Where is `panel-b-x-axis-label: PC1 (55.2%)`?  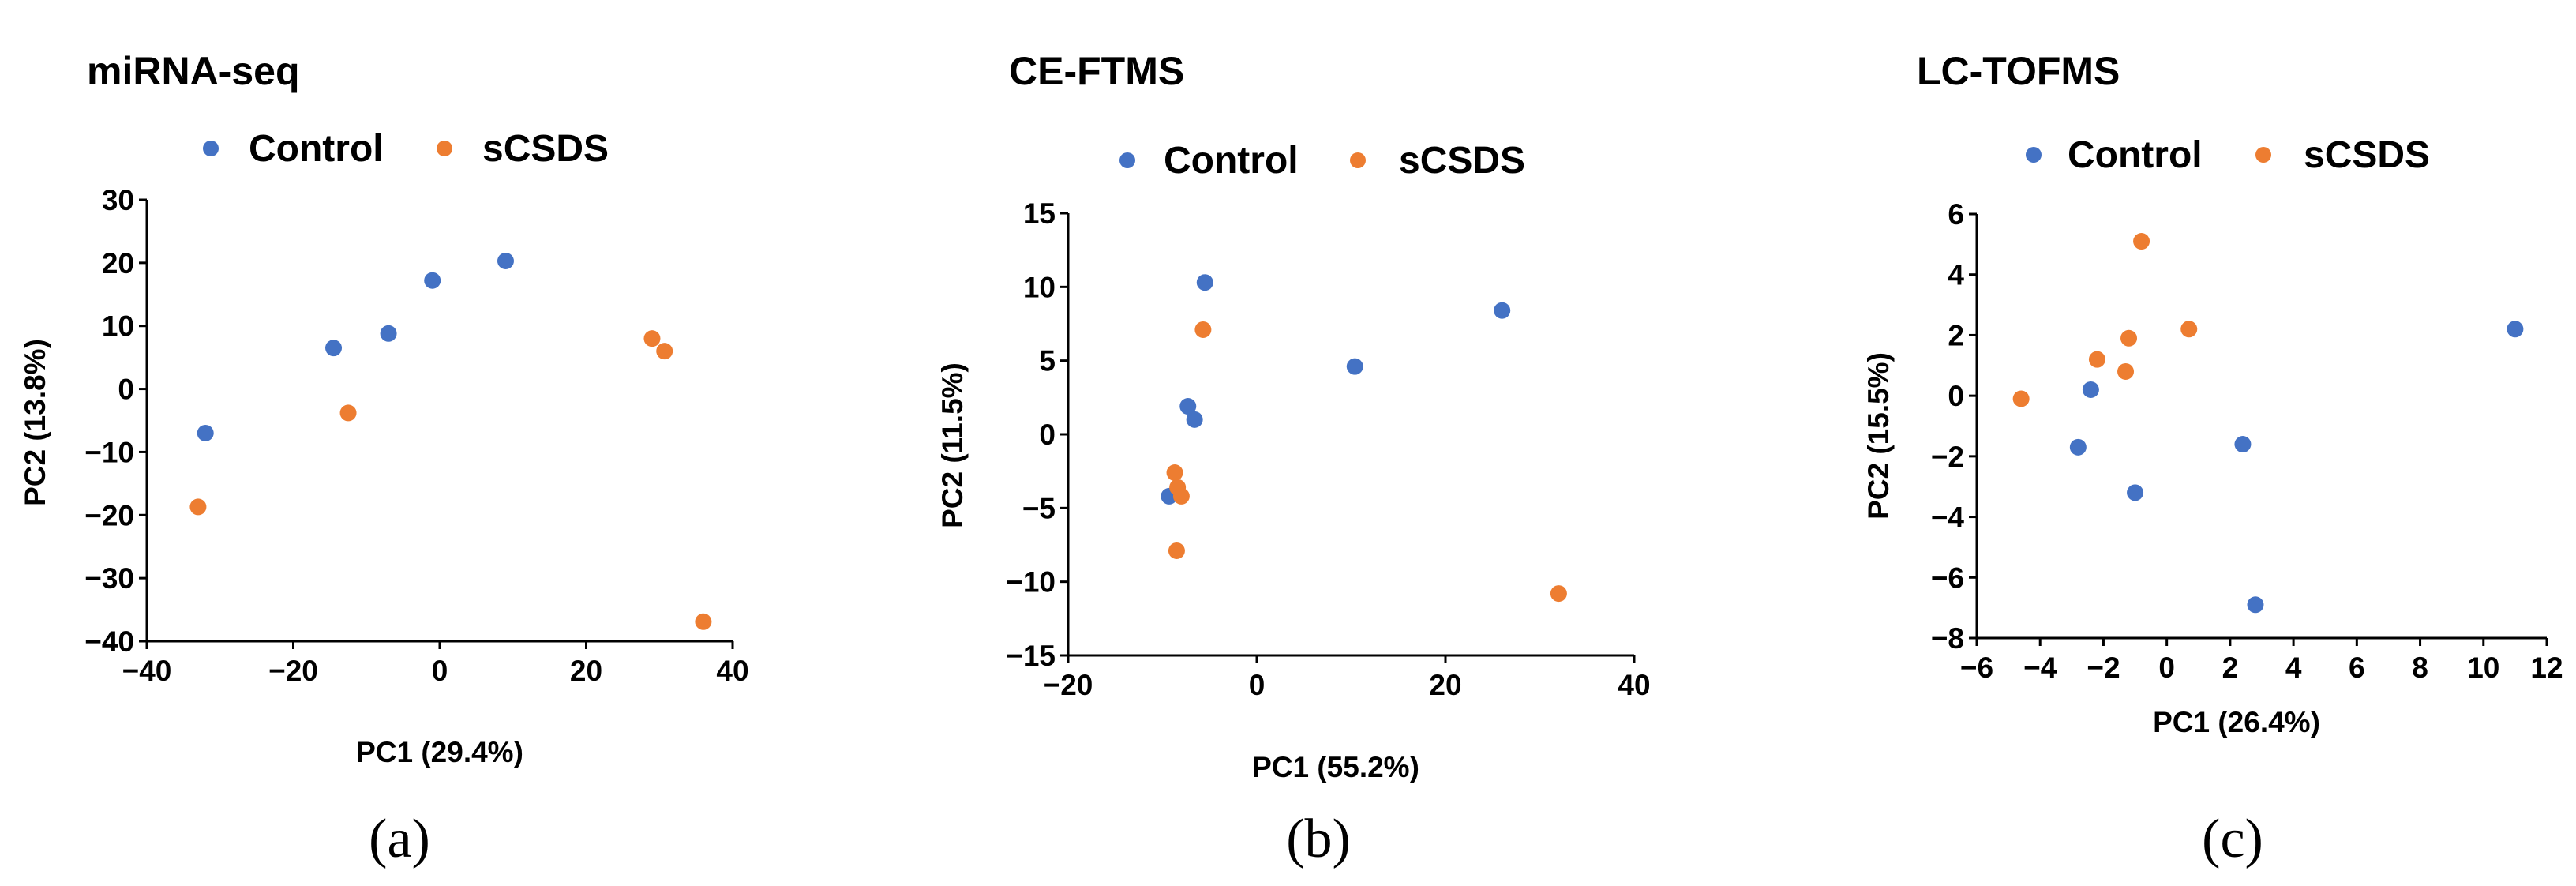 panel-b-x-axis-label: PC1 (55.2%) is located at coordinates (1335, 767).